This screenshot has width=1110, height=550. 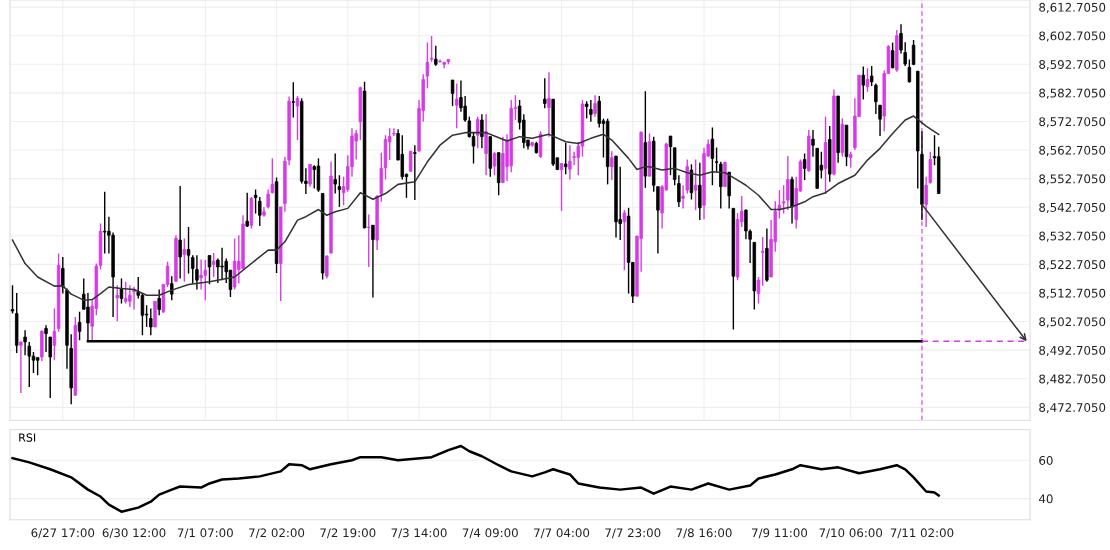 What do you see at coordinates (562, 533) in the screenshot?
I see `x-tick-label: 7/7 04:00` at bounding box center [562, 533].